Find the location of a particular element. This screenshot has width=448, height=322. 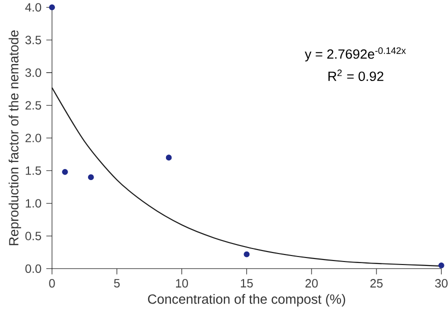

y-tick-label: 3.0 is located at coordinates (33, 72).